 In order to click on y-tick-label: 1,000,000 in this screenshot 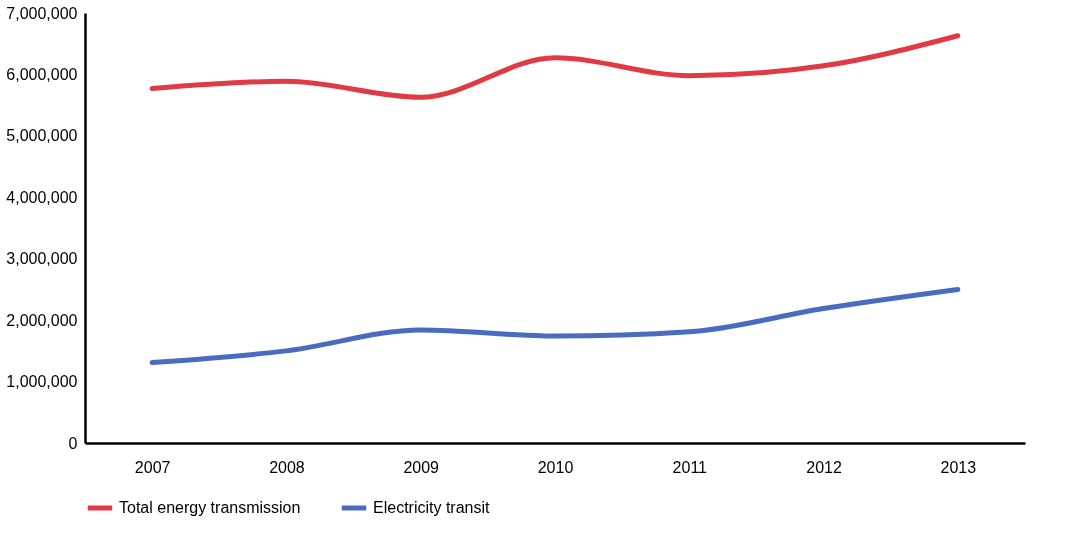, I will do `click(42, 382)`.